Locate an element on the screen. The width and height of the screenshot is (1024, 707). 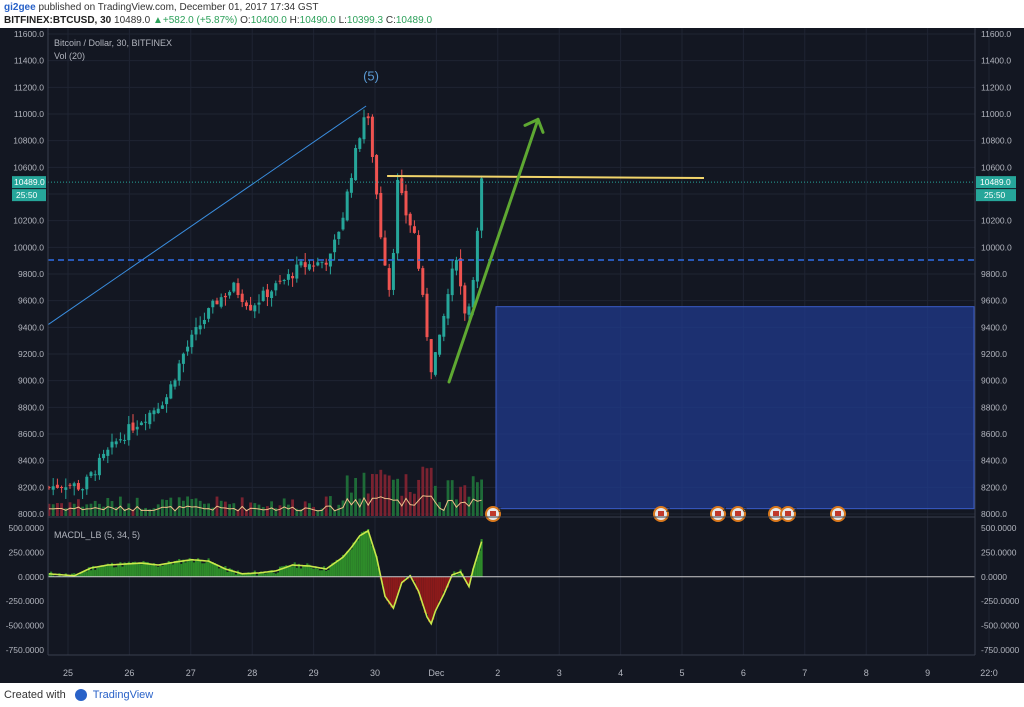
time-tick-label: 3 is located at coordinates (559, 673).